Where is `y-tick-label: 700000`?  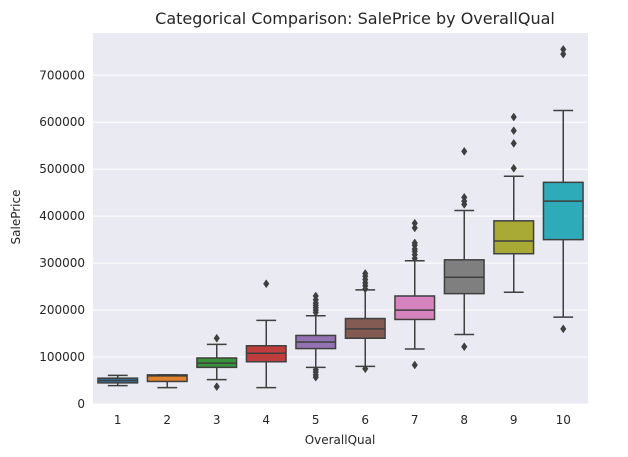
y-tick-label: 700000 is located at coordinates (62, 75).